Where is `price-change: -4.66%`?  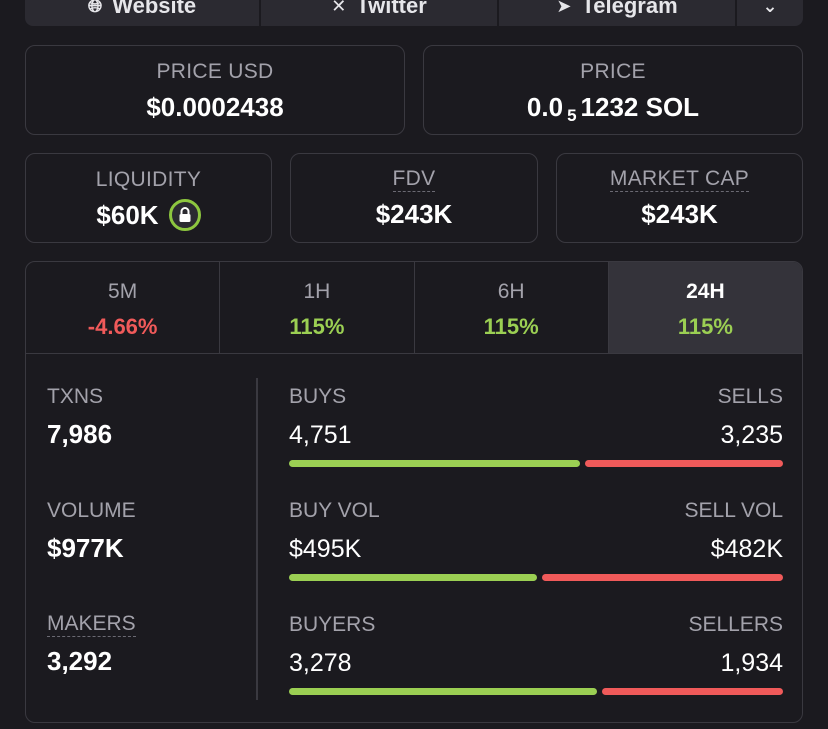
price-change: -4.66% is located at coordinates (122, 326).